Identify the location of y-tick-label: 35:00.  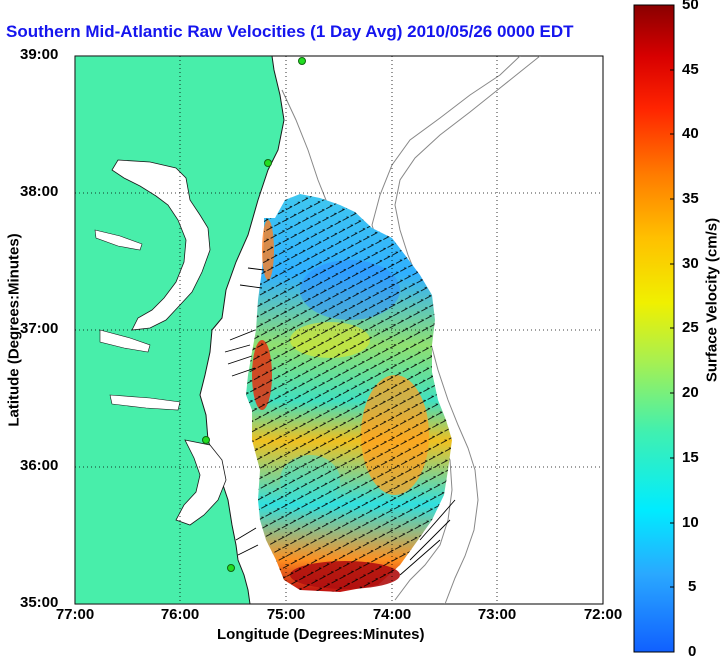
(39, 602).